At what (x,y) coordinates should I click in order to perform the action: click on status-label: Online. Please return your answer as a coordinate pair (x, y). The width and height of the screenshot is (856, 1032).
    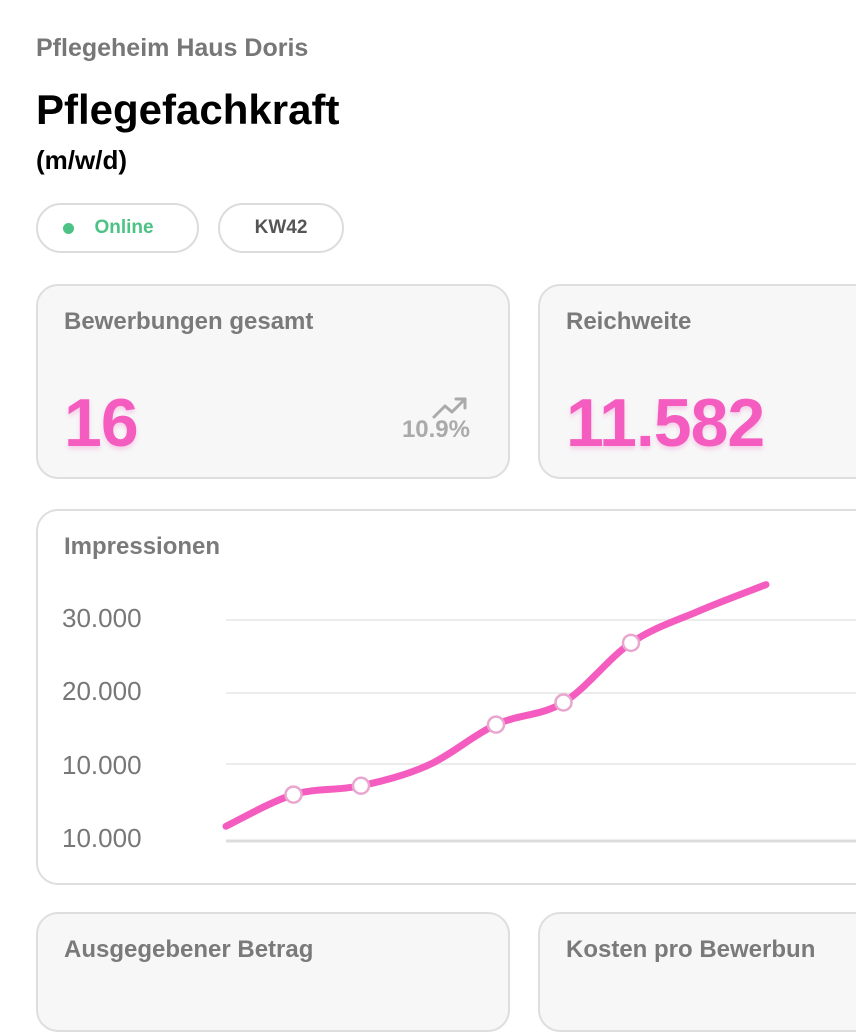
    Looking at the image, I should click on (124, 227).